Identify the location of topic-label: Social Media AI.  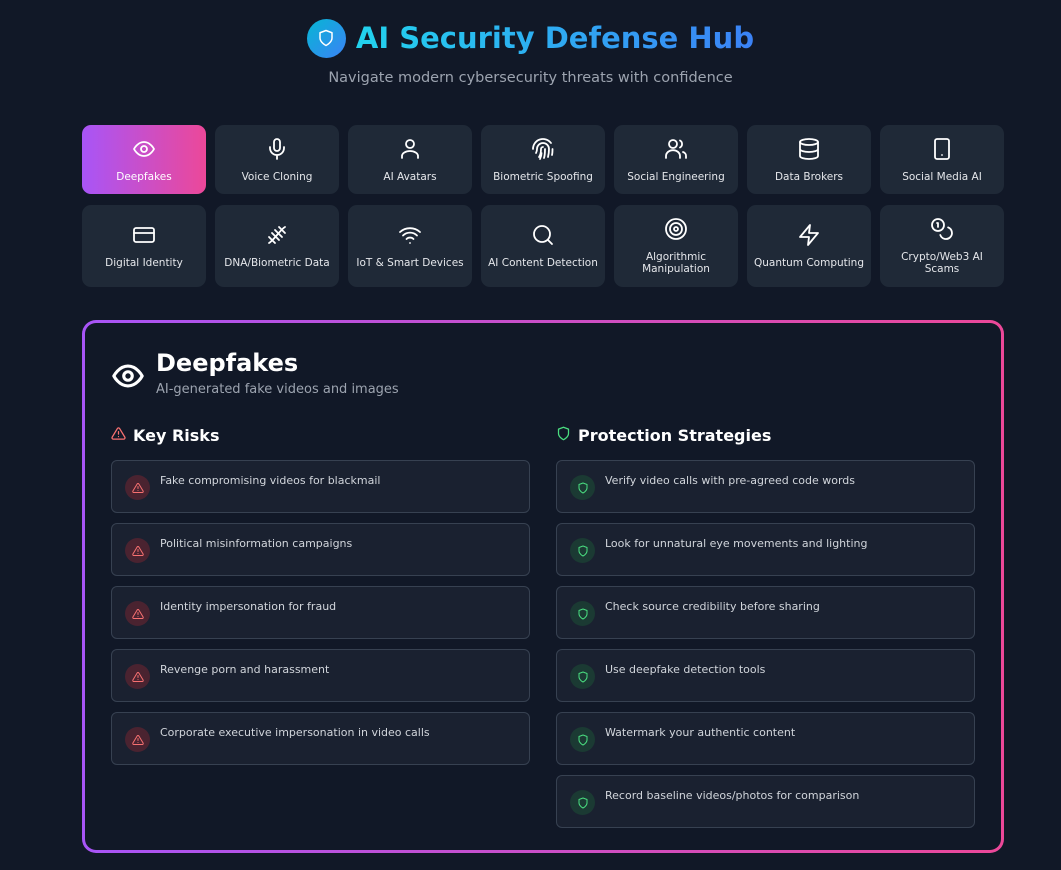
(942, 176).